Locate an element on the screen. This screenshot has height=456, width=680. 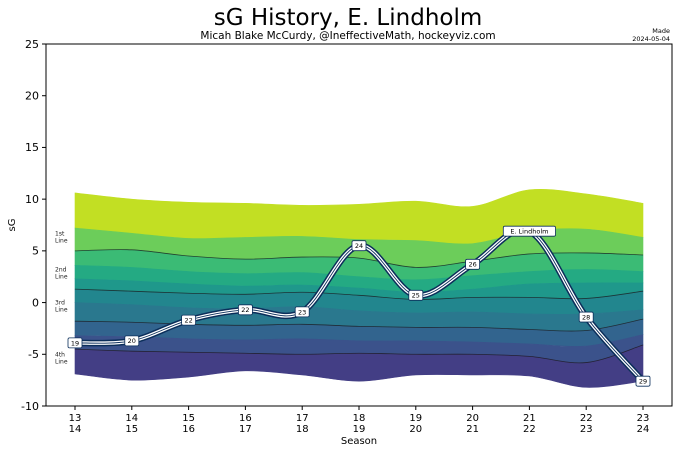
x-tick-label-bottom: 23 is located at coordinates (586, 429).